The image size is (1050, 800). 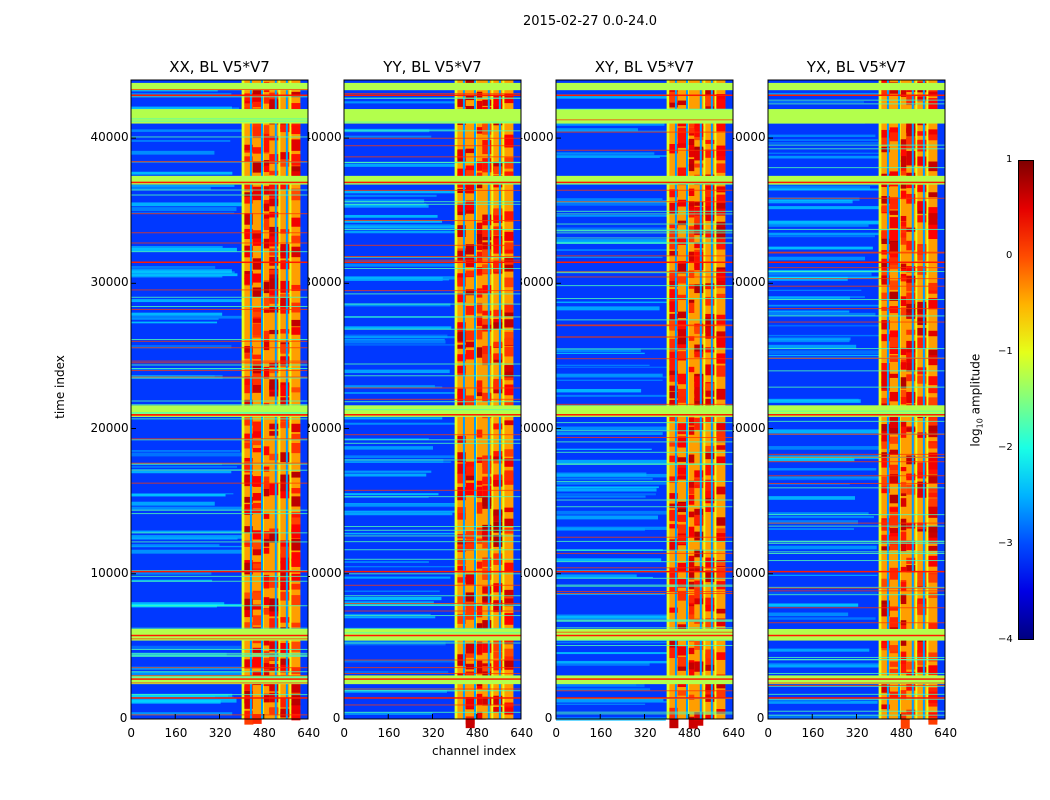 I want to click on y-tick-label: 0, so click(x=760, y=718).